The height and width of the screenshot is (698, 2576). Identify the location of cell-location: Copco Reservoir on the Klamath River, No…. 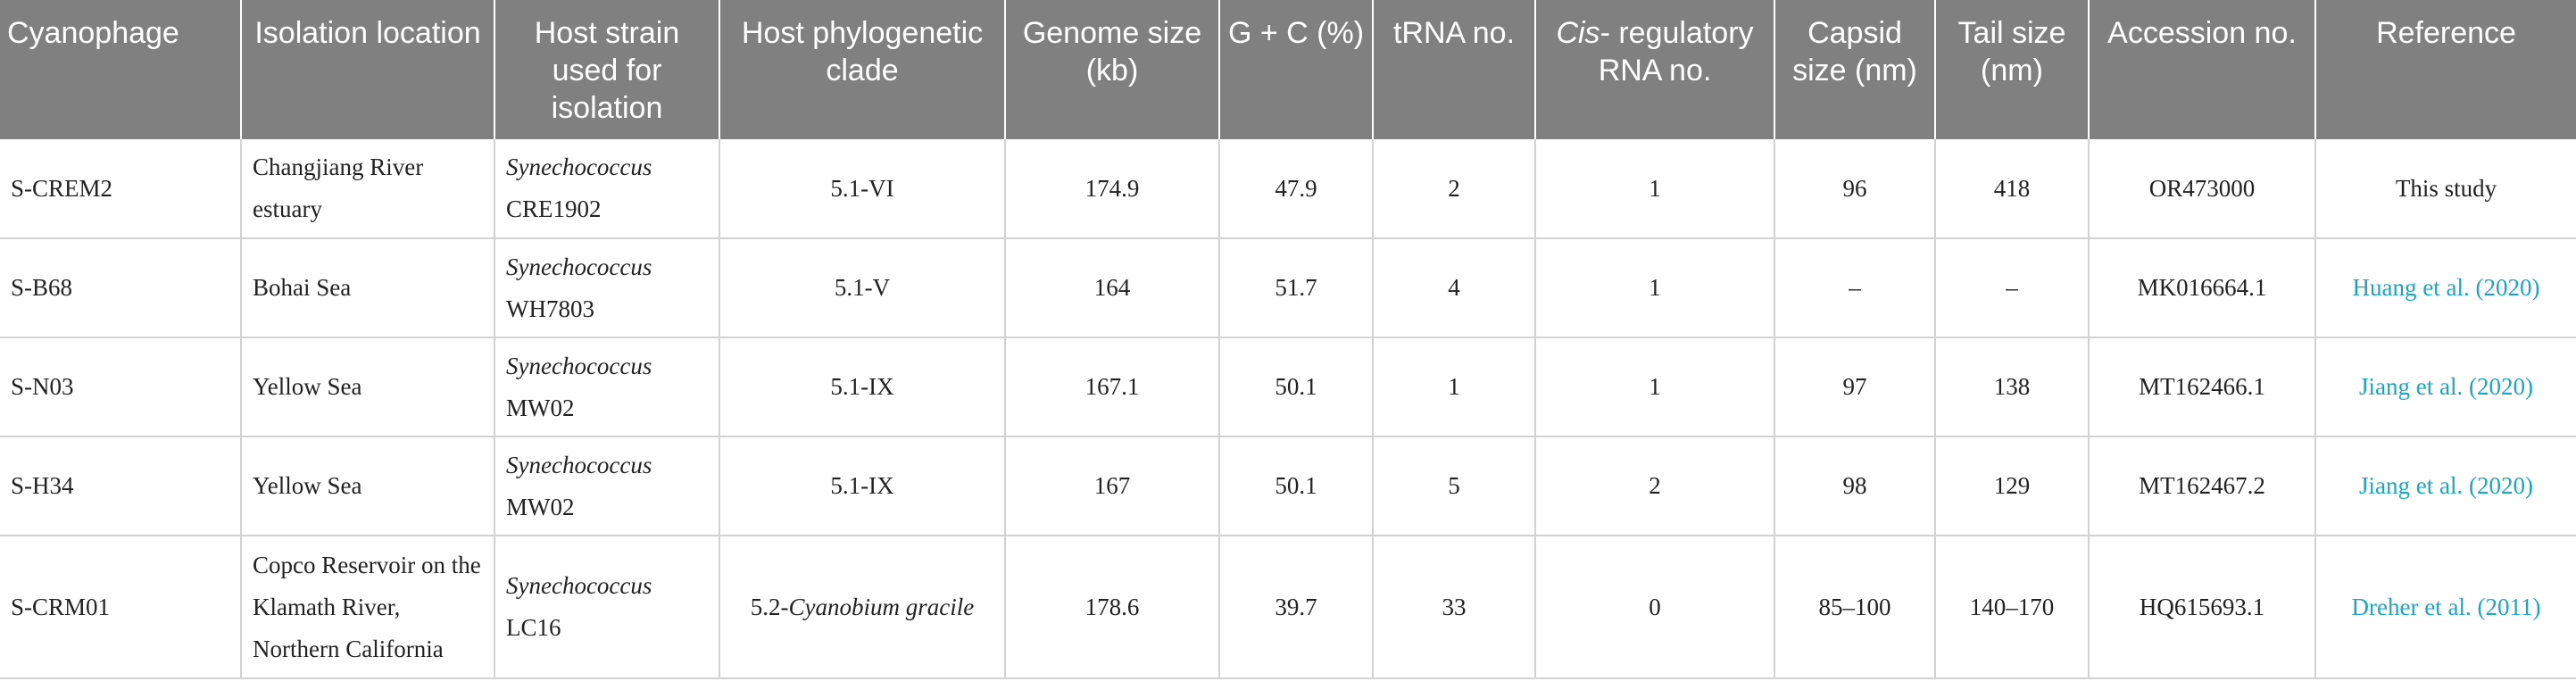
(368, 607).